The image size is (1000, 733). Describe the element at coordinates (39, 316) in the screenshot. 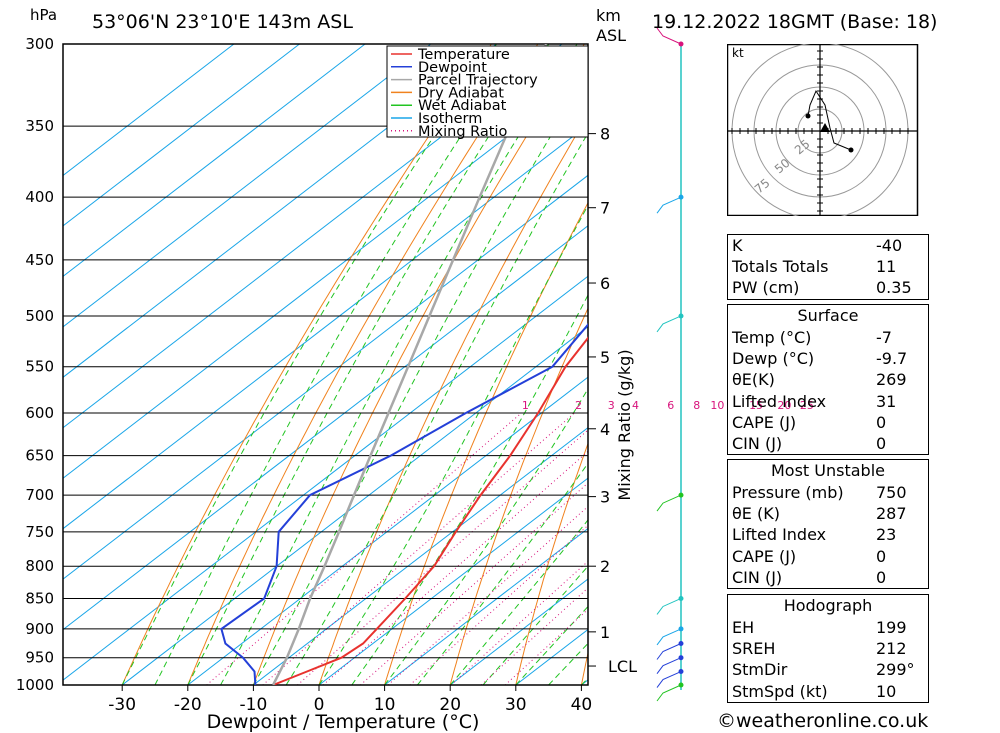

I see `pressure-tick-label: 500` at that location.